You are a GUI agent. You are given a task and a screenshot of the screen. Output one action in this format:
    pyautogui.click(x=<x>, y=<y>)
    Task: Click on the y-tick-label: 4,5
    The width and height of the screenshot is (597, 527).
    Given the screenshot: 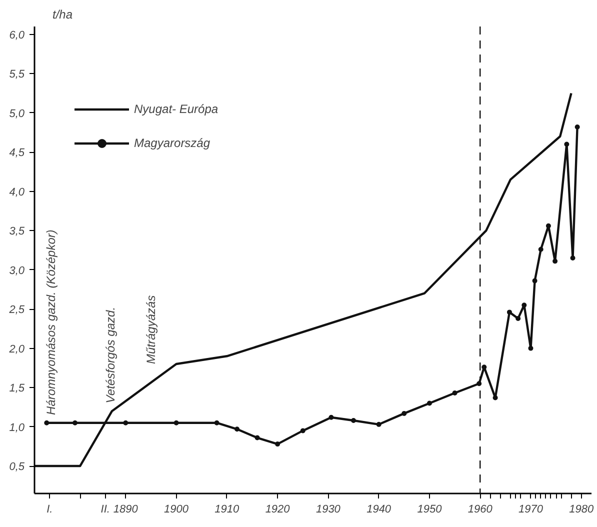 What is the action you would take?
    pyautogui.click(x=17, y=153)
    